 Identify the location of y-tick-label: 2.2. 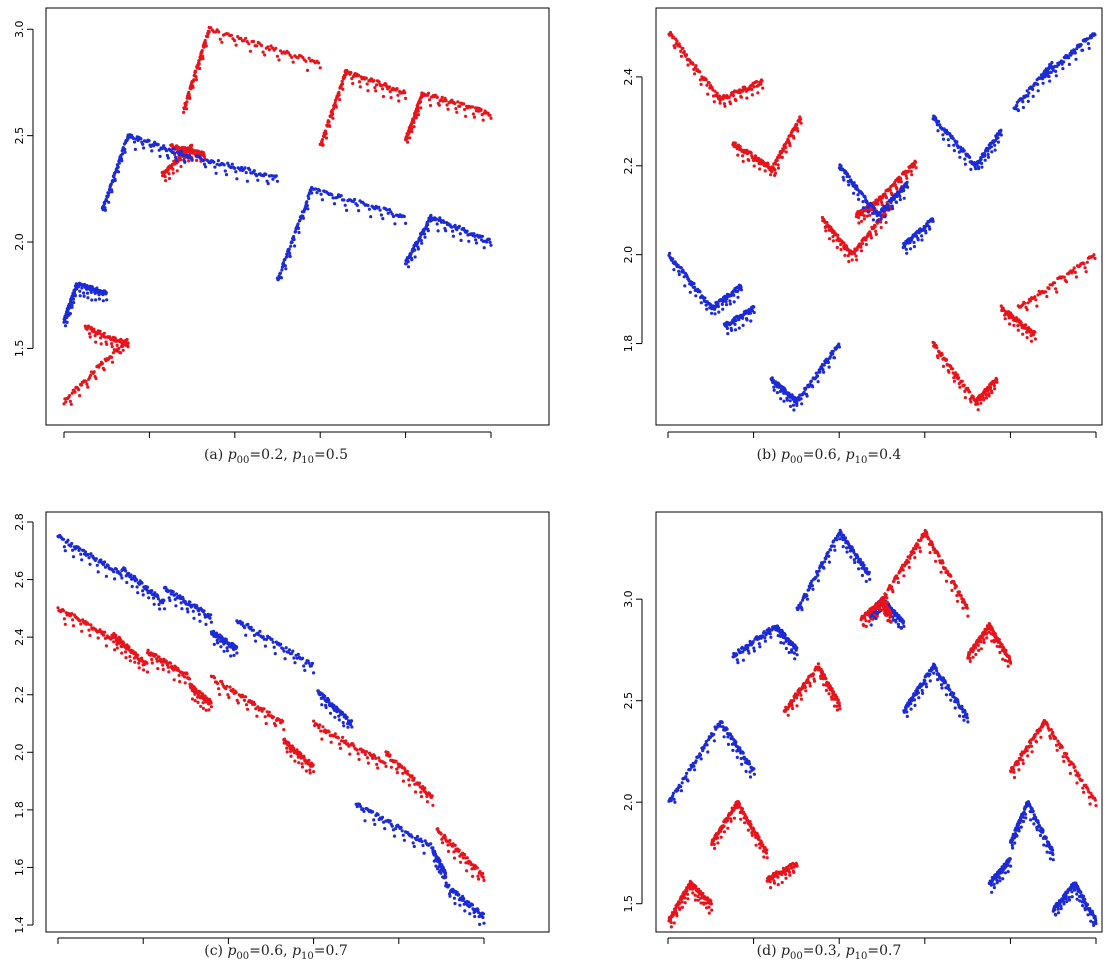
(19, 695).